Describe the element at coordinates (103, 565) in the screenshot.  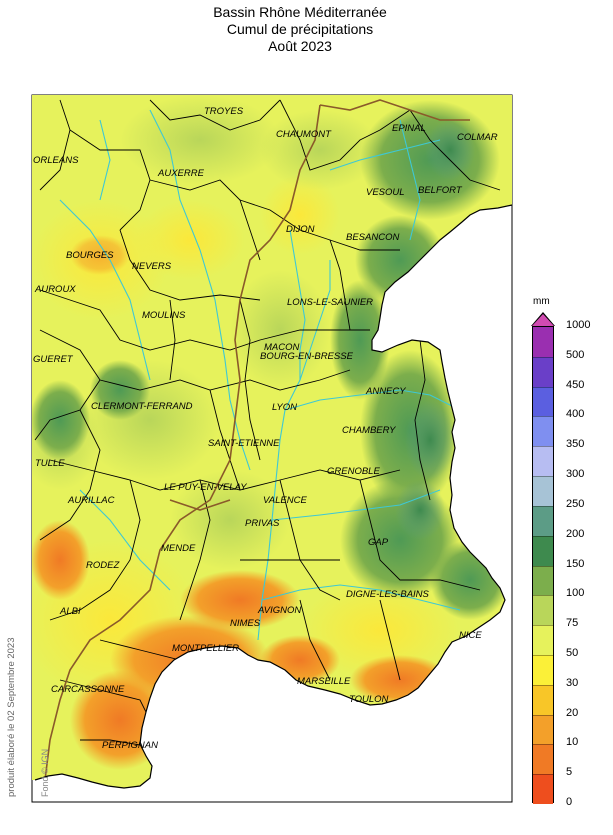
I see `city-label: RODEZ` at that location.